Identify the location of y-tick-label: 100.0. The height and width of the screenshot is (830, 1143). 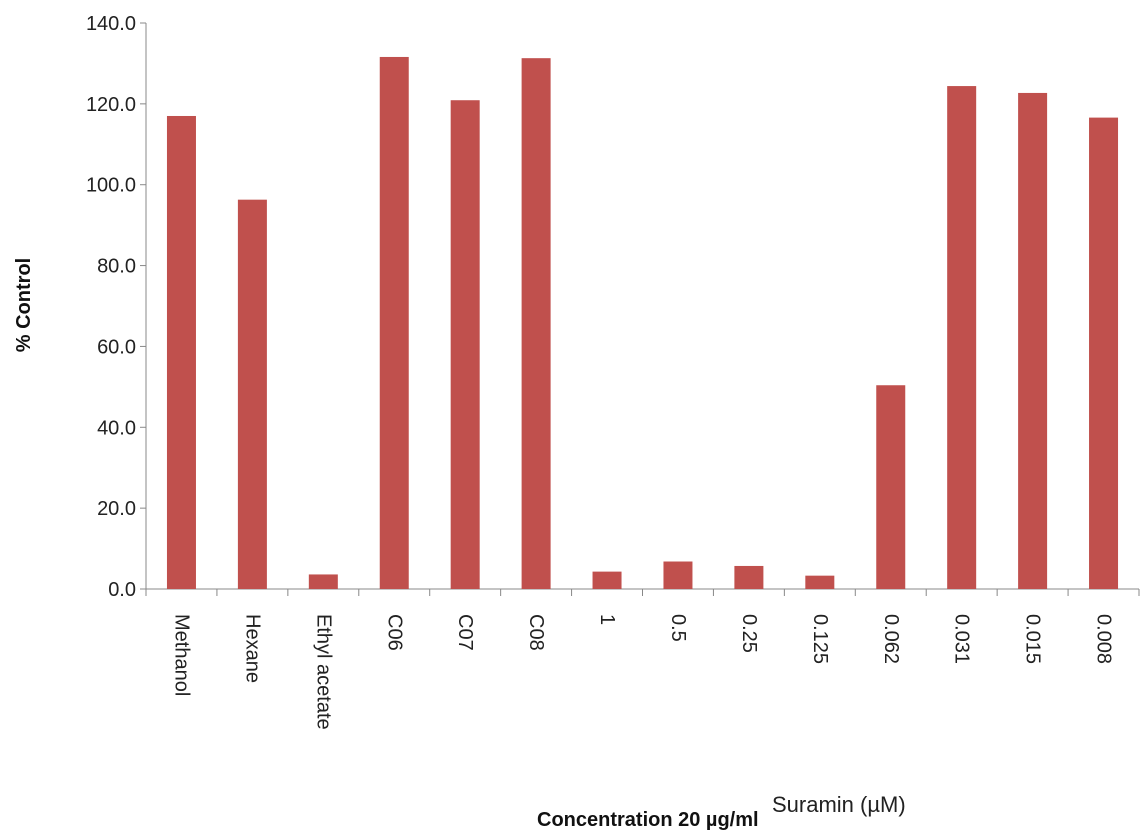
(111, 186).